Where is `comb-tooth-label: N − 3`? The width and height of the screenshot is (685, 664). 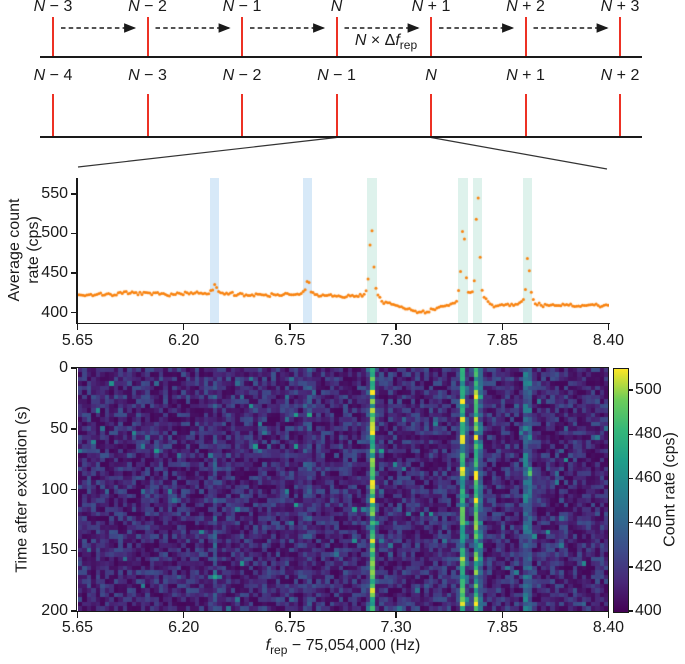
comb-tooth-label: N − 3 is located at coordinates (147, 75).